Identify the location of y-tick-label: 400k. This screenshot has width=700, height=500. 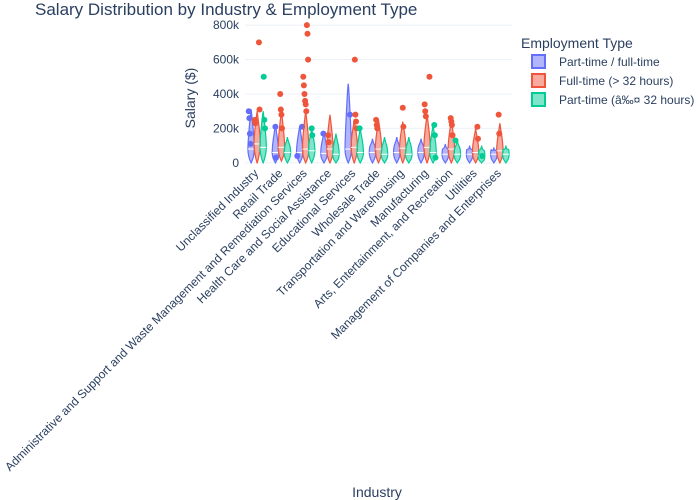
(226, 94).